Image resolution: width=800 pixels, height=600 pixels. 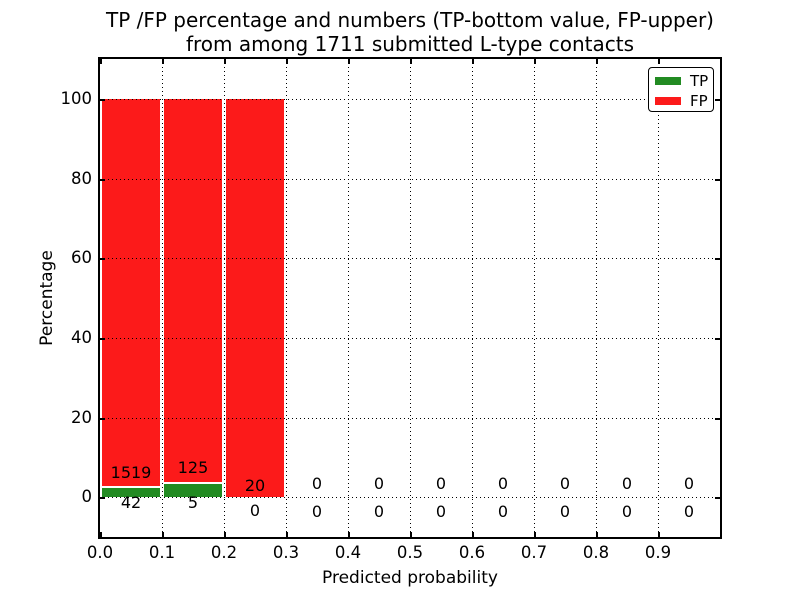 What do you see at coordinates (472, 552) in the screenshot?
I see `x-tick-label: 0.6` at bounding box center [472, 552].